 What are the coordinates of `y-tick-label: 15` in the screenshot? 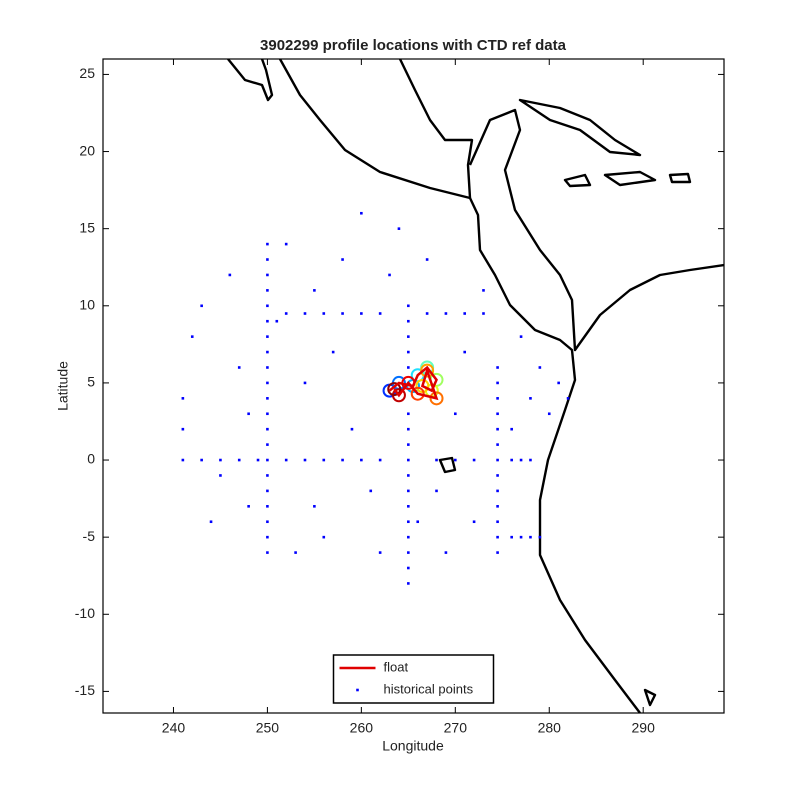 It's located at (87, 227).